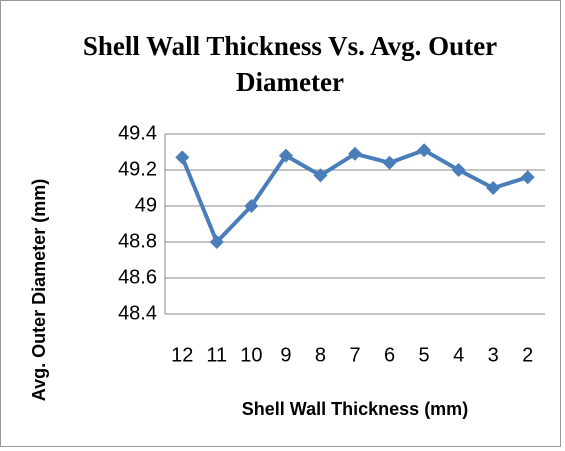 Image resolution: width=565 pixels, height=451 pixels. I want to click on x-tick-label: 7, so click(354, 355).